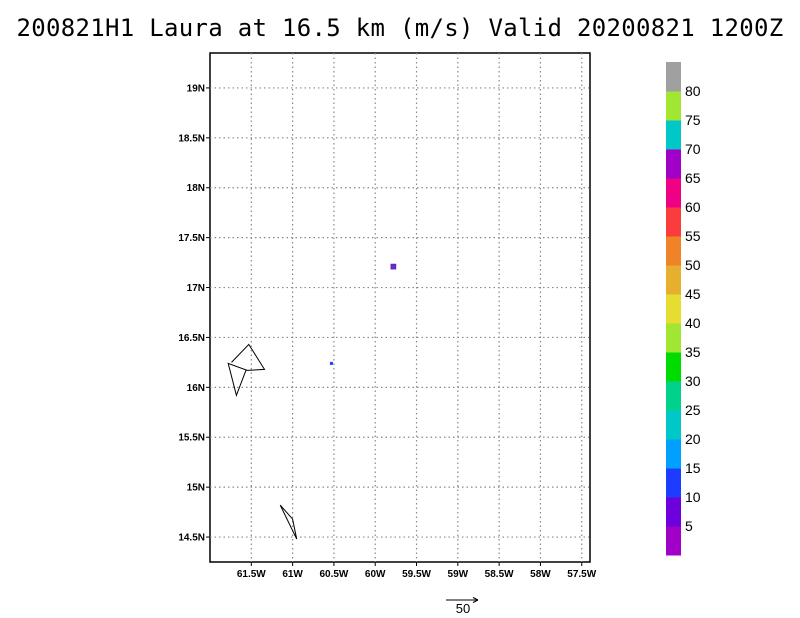  Describe the element at coordinates (693, 410) in the screenshot. I see `colorbar-label: 25` at that location.